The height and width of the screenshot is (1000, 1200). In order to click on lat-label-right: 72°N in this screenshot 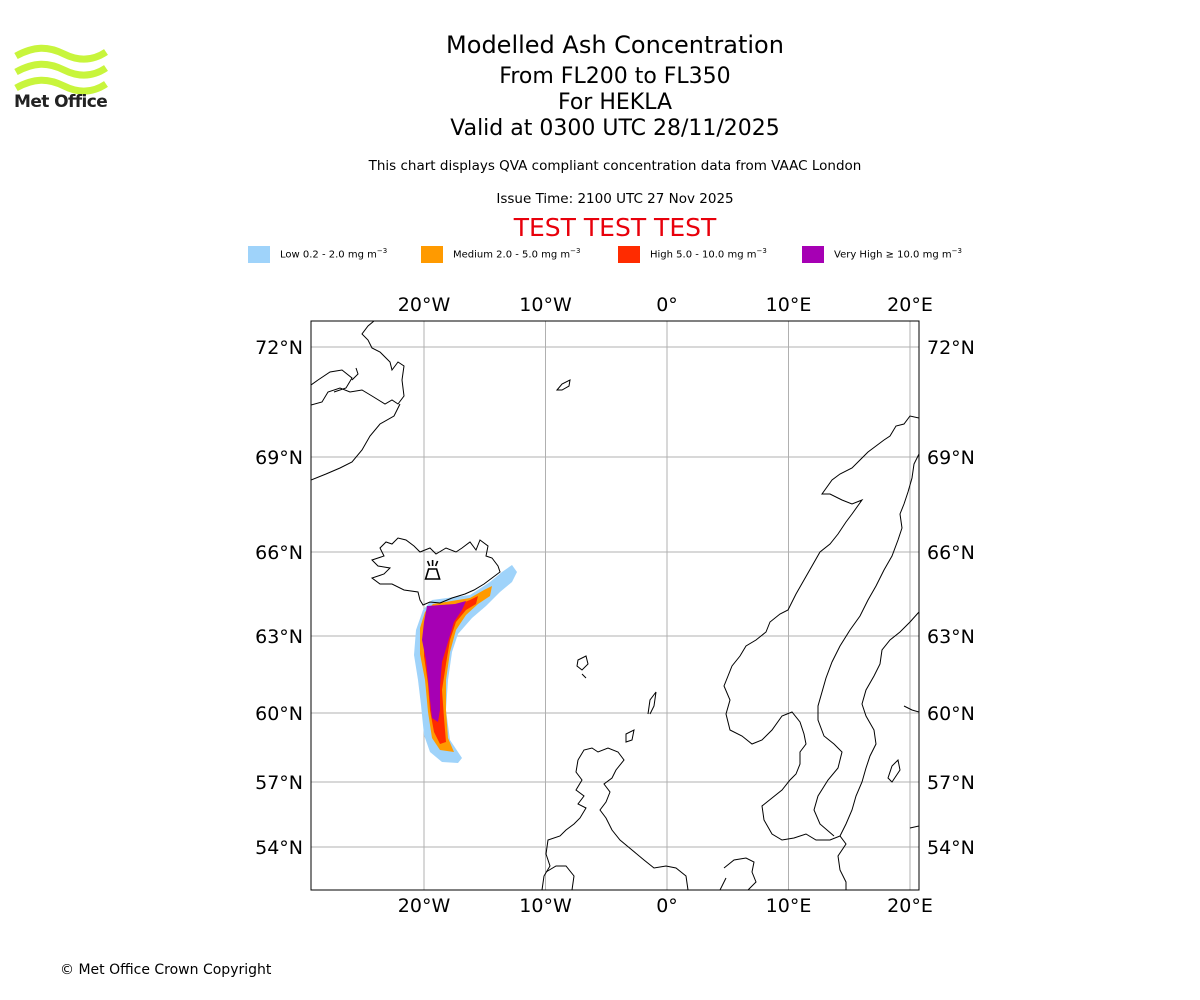, I will do `click(951, 348)`.